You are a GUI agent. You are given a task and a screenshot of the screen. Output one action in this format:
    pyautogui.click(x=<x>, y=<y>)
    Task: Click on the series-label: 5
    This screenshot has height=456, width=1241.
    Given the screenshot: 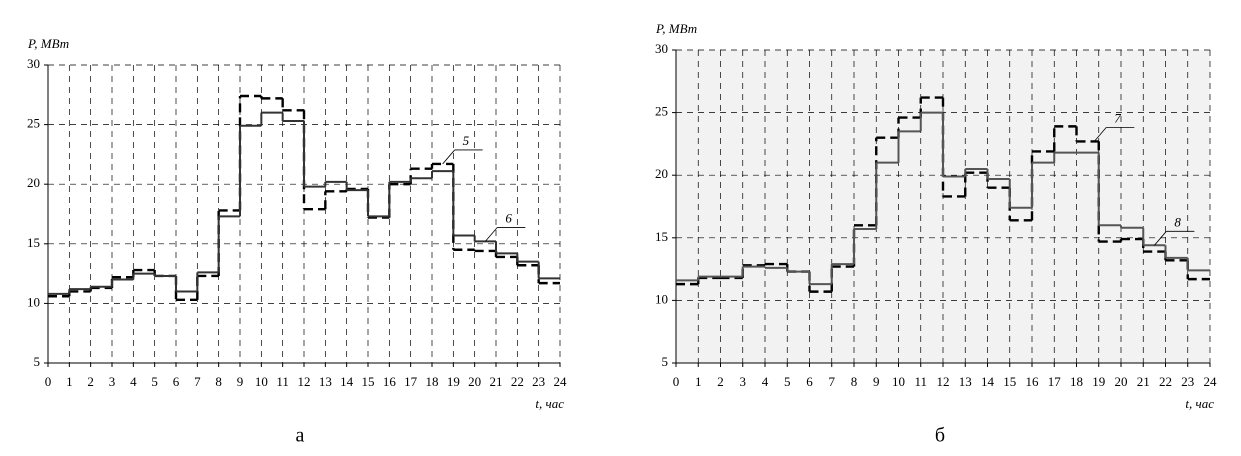 What is the action you would take?
    pyautogui.click(x=466, y=140)
    